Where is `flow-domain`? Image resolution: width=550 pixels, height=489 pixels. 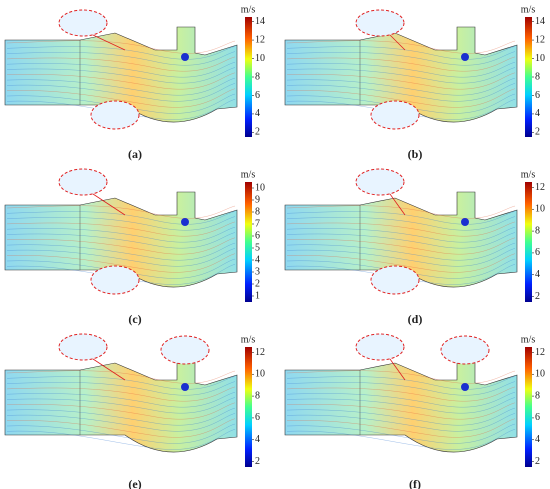
flow-domain is located at coordinates (401, 404).